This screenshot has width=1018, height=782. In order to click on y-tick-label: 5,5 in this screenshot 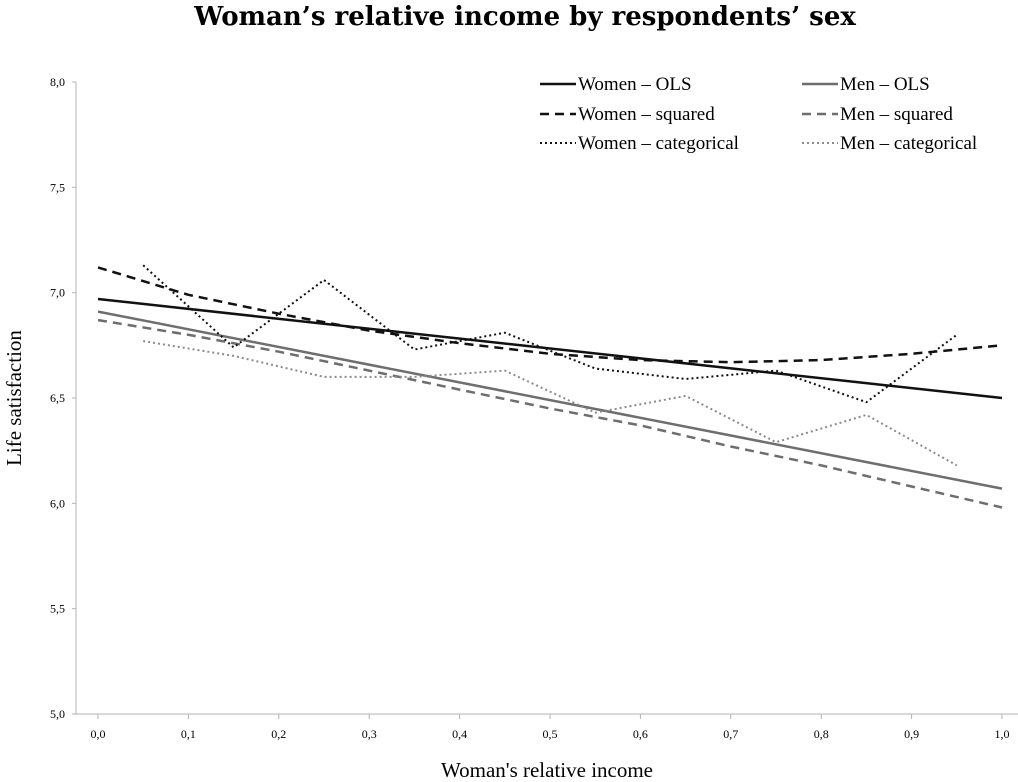, I will do `click(57, 609)`.